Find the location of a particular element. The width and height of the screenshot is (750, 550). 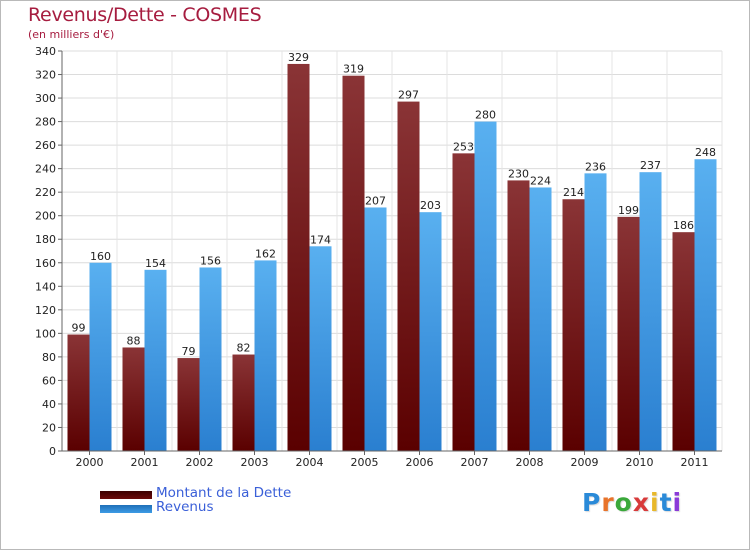

x-tick-label: 2004 is located at coordinates (310, 462).